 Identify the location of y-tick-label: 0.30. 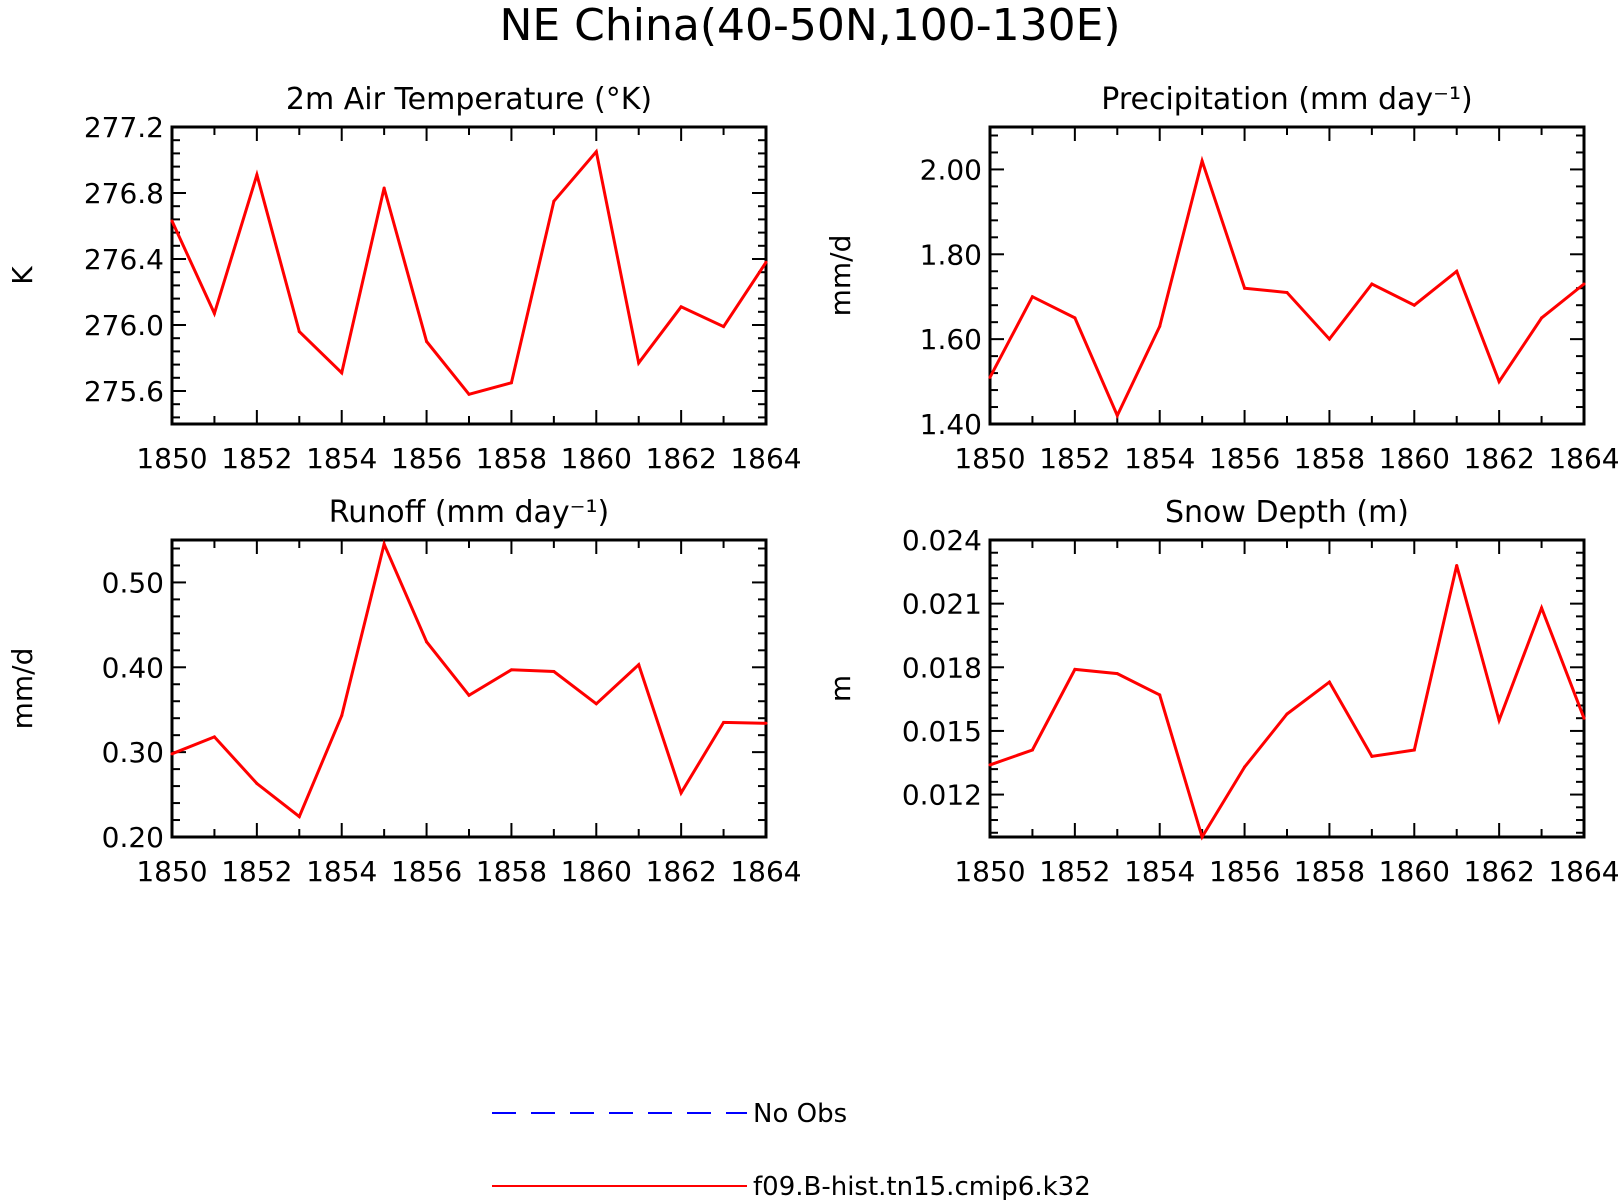
(133, 752).